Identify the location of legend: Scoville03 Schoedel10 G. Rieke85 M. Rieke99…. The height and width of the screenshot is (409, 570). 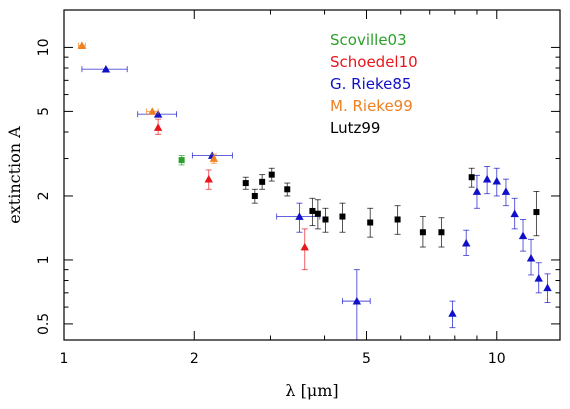
(374, 84).